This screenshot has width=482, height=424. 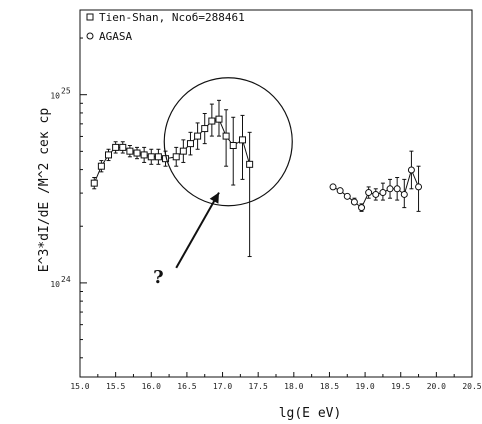 What do you see at coordinates (44, 190) in the screenshot?
I see `y-axis-label: E^3*dI/dE /M^2 сек ср` at bounding box center [44, 190].